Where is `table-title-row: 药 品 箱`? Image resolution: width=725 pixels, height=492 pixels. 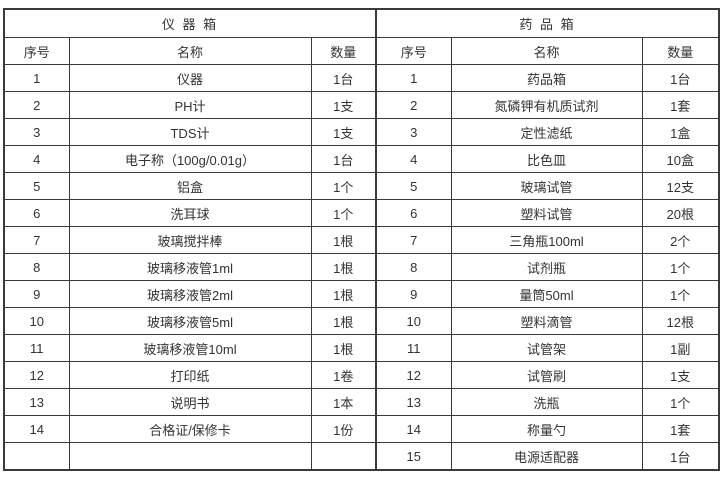 table-title-row: 药 品 箱 is located at coordinates (547, 23).